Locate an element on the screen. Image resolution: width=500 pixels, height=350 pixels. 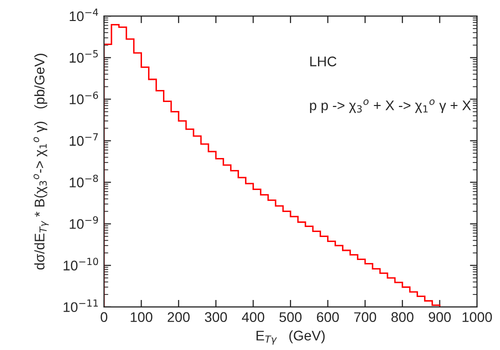
x-tick-label: 1000 is located at coordinates (477, 317).